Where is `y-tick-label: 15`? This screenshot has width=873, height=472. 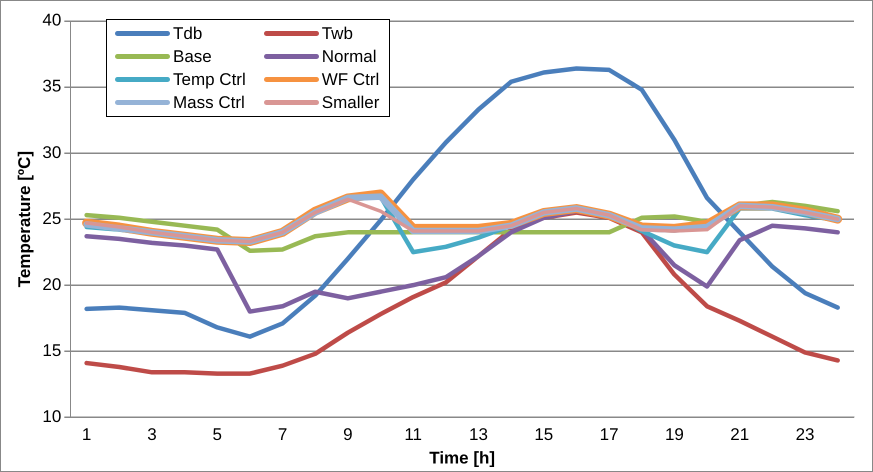 y-tick-label: 15 is located at coordinates (52, 350).